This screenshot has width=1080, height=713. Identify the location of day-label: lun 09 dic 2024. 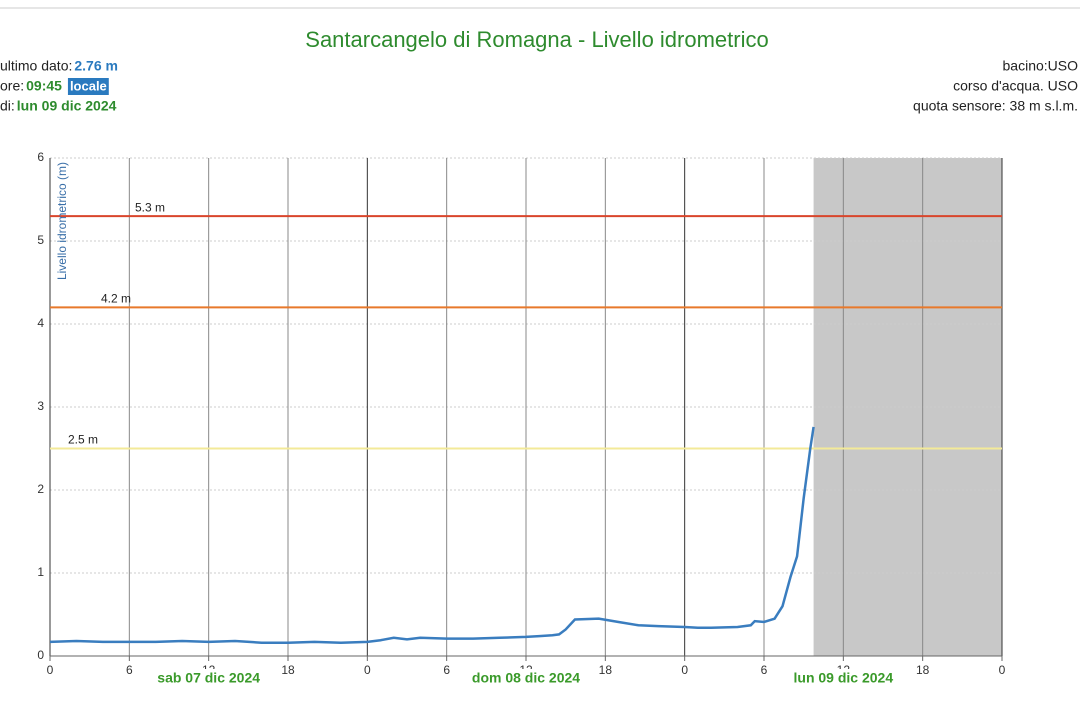
(844, 678).